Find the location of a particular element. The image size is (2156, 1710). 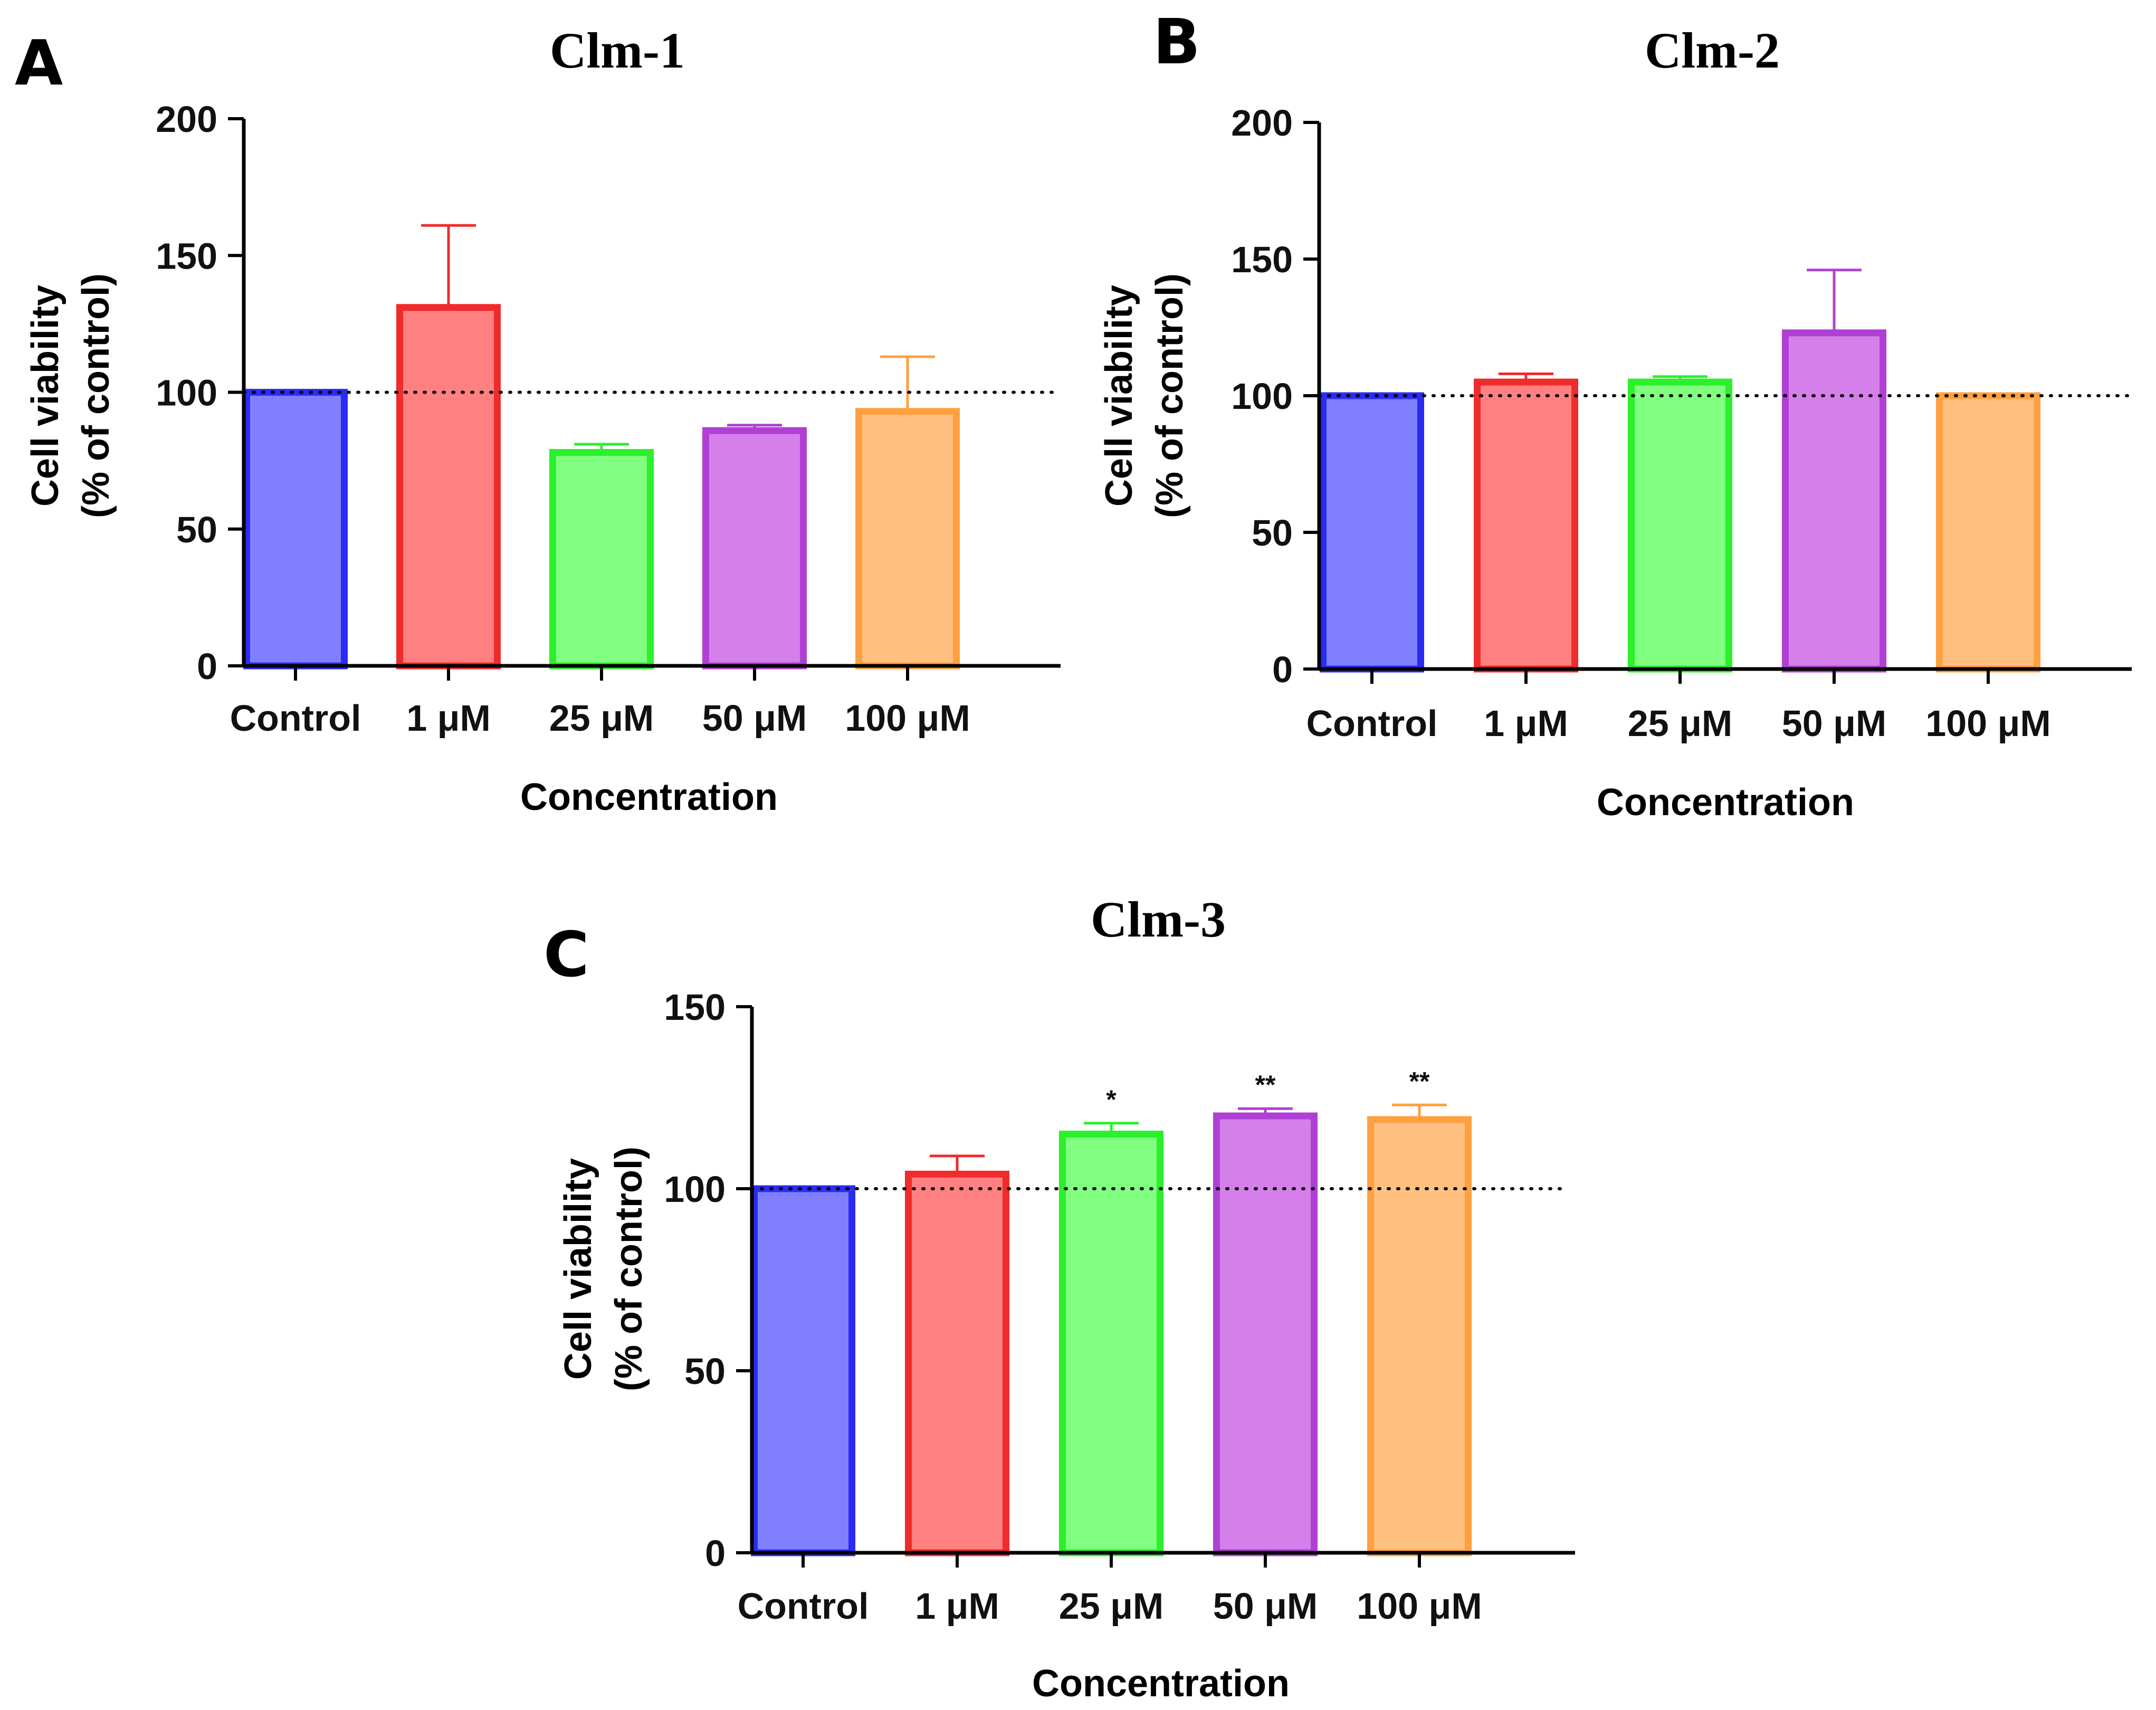

chart-title: Clm-2 is located at coordinates (1712, 50).